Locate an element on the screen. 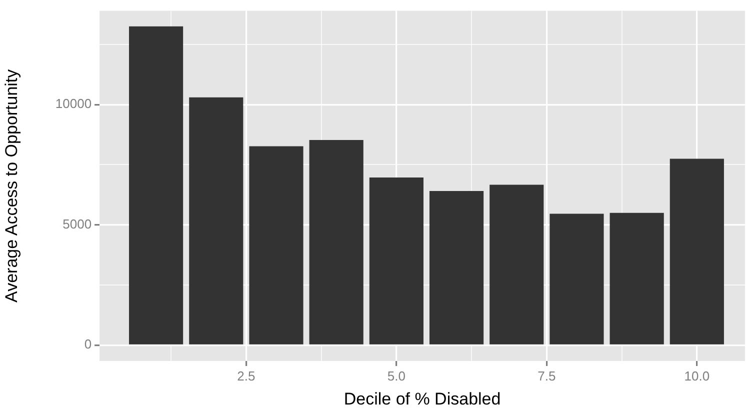  x-axis-title: Decile of % Disabled is located at coordinates (422, 398).